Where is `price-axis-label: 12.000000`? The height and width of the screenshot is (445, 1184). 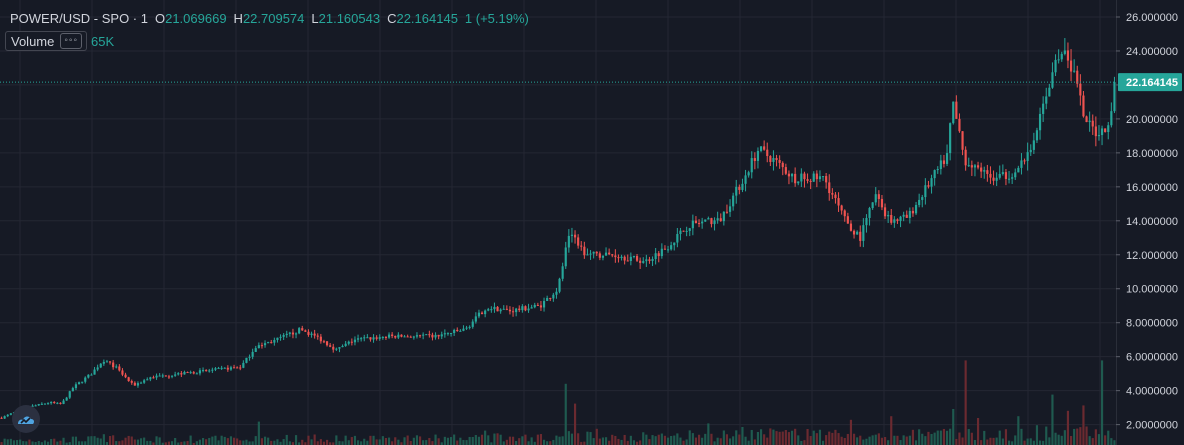
price-axis-label: 12.000000 is located at coordinates (1152, 256).